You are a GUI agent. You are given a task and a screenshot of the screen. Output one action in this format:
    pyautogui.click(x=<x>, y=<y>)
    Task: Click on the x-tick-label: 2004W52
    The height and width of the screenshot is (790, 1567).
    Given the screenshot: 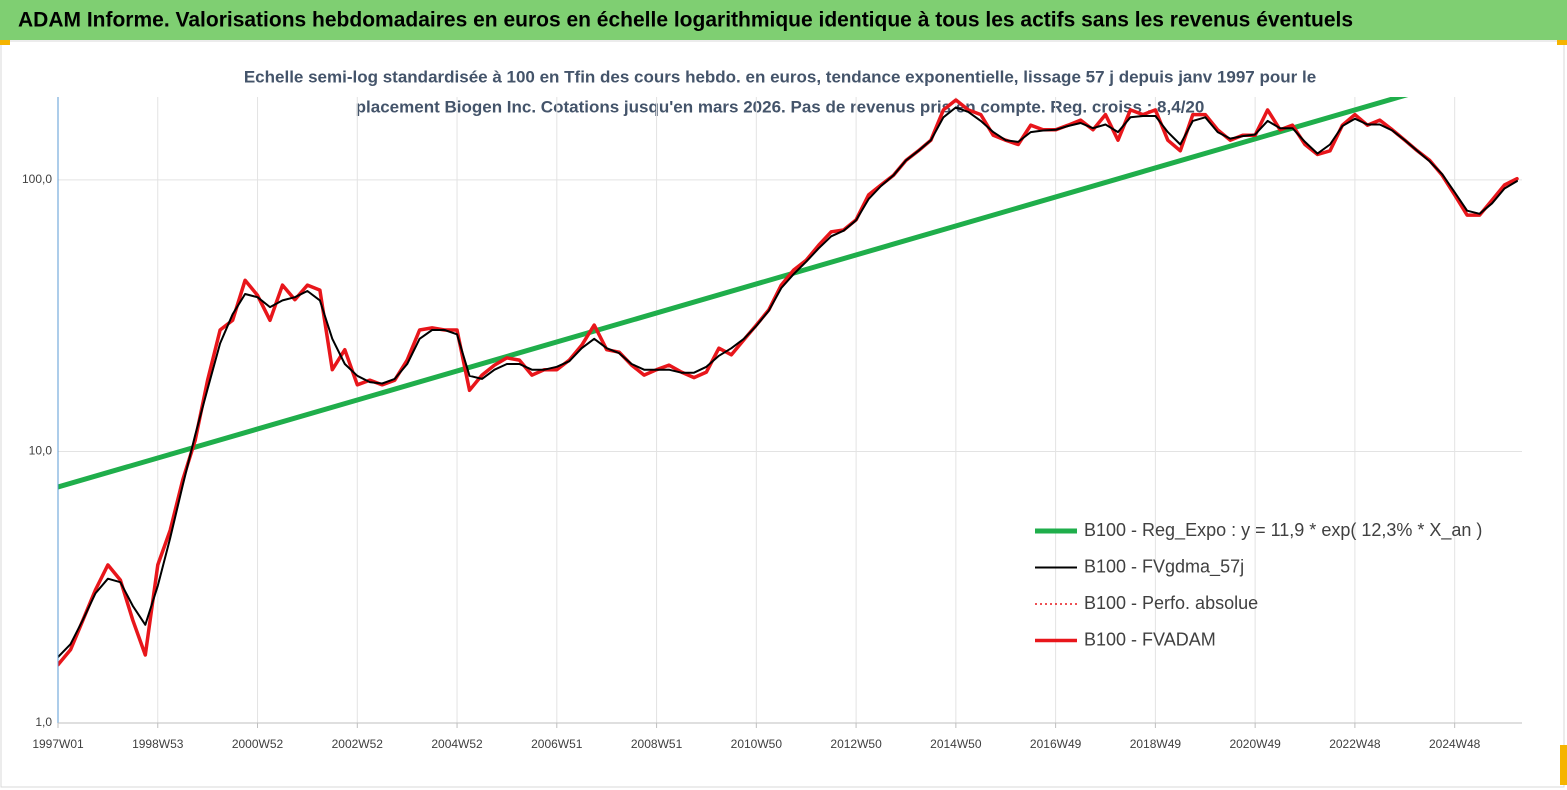 What is the action you would take?
    pyautogui.click(x=457, y=744)
    